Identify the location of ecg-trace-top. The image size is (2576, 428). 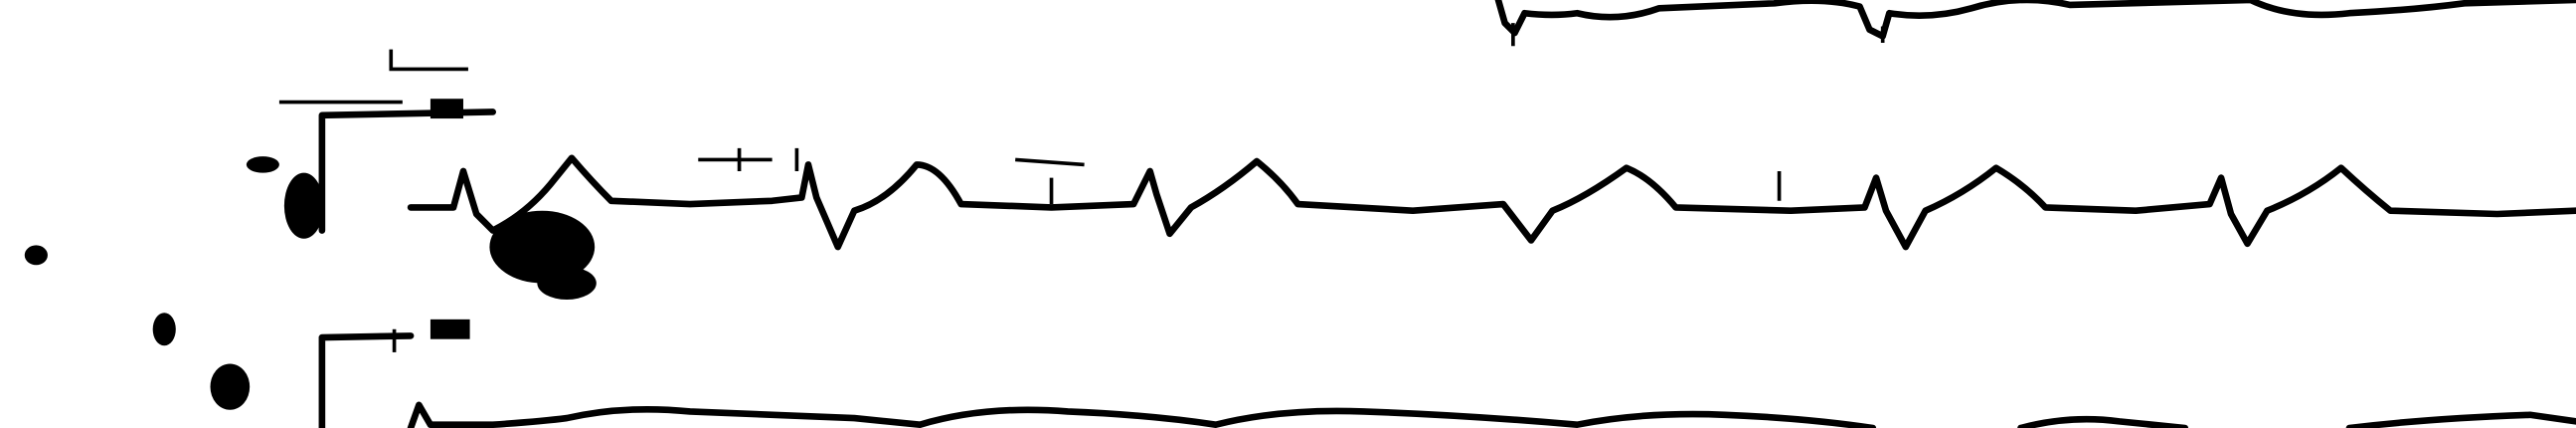
(2035, 20).